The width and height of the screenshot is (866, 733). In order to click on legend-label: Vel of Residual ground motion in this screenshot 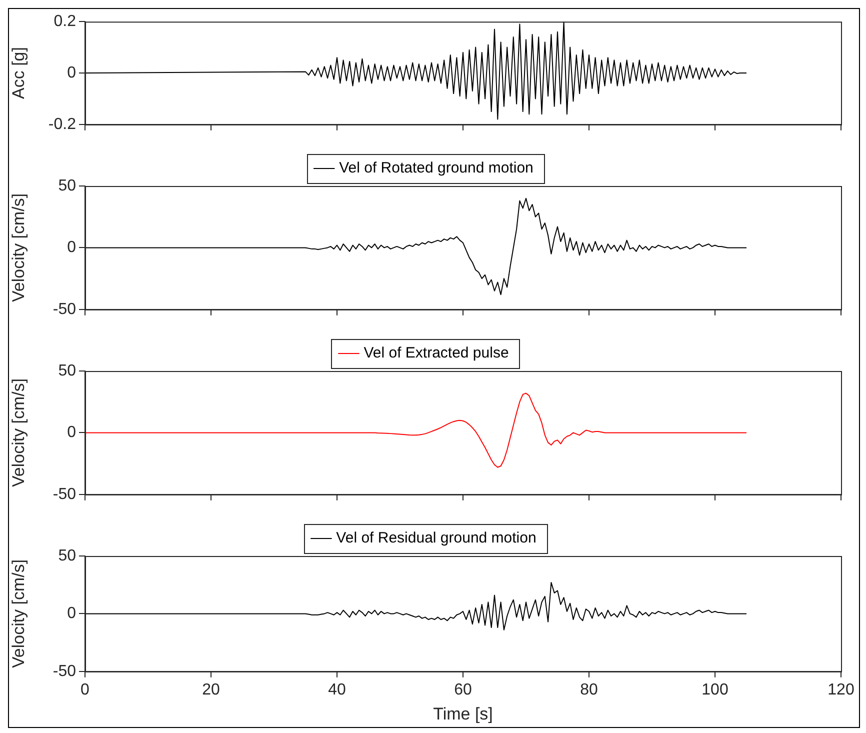, I will do `click(436, 538)`.